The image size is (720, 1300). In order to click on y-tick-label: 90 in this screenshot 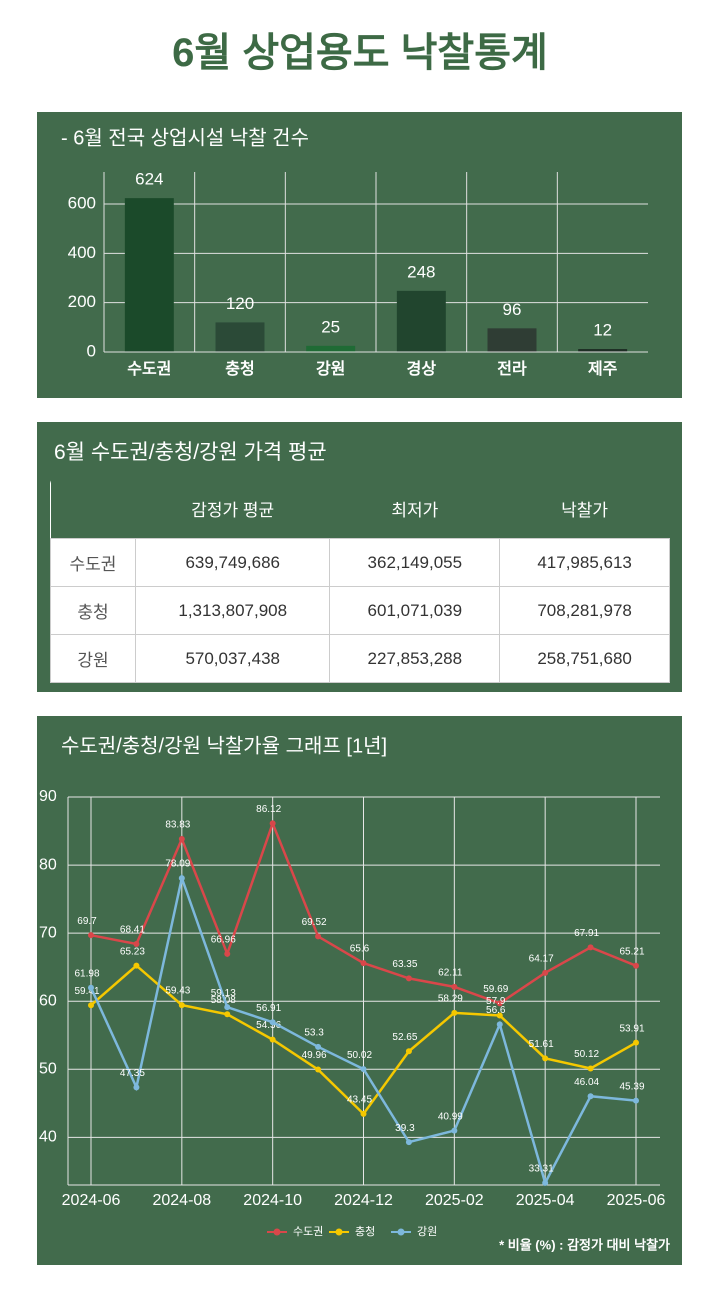, I will do `click(48, 796)`.